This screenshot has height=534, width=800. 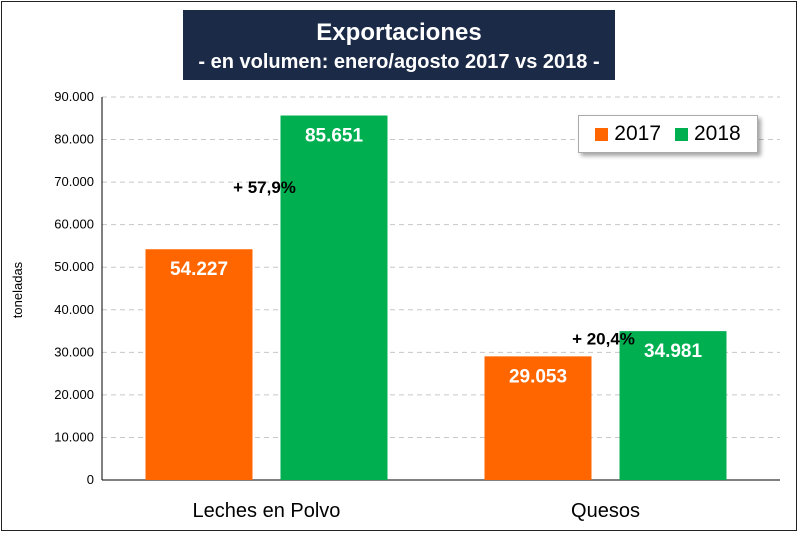 I want to click on chart-title: Exportaciones, so click(x=399, y=32).